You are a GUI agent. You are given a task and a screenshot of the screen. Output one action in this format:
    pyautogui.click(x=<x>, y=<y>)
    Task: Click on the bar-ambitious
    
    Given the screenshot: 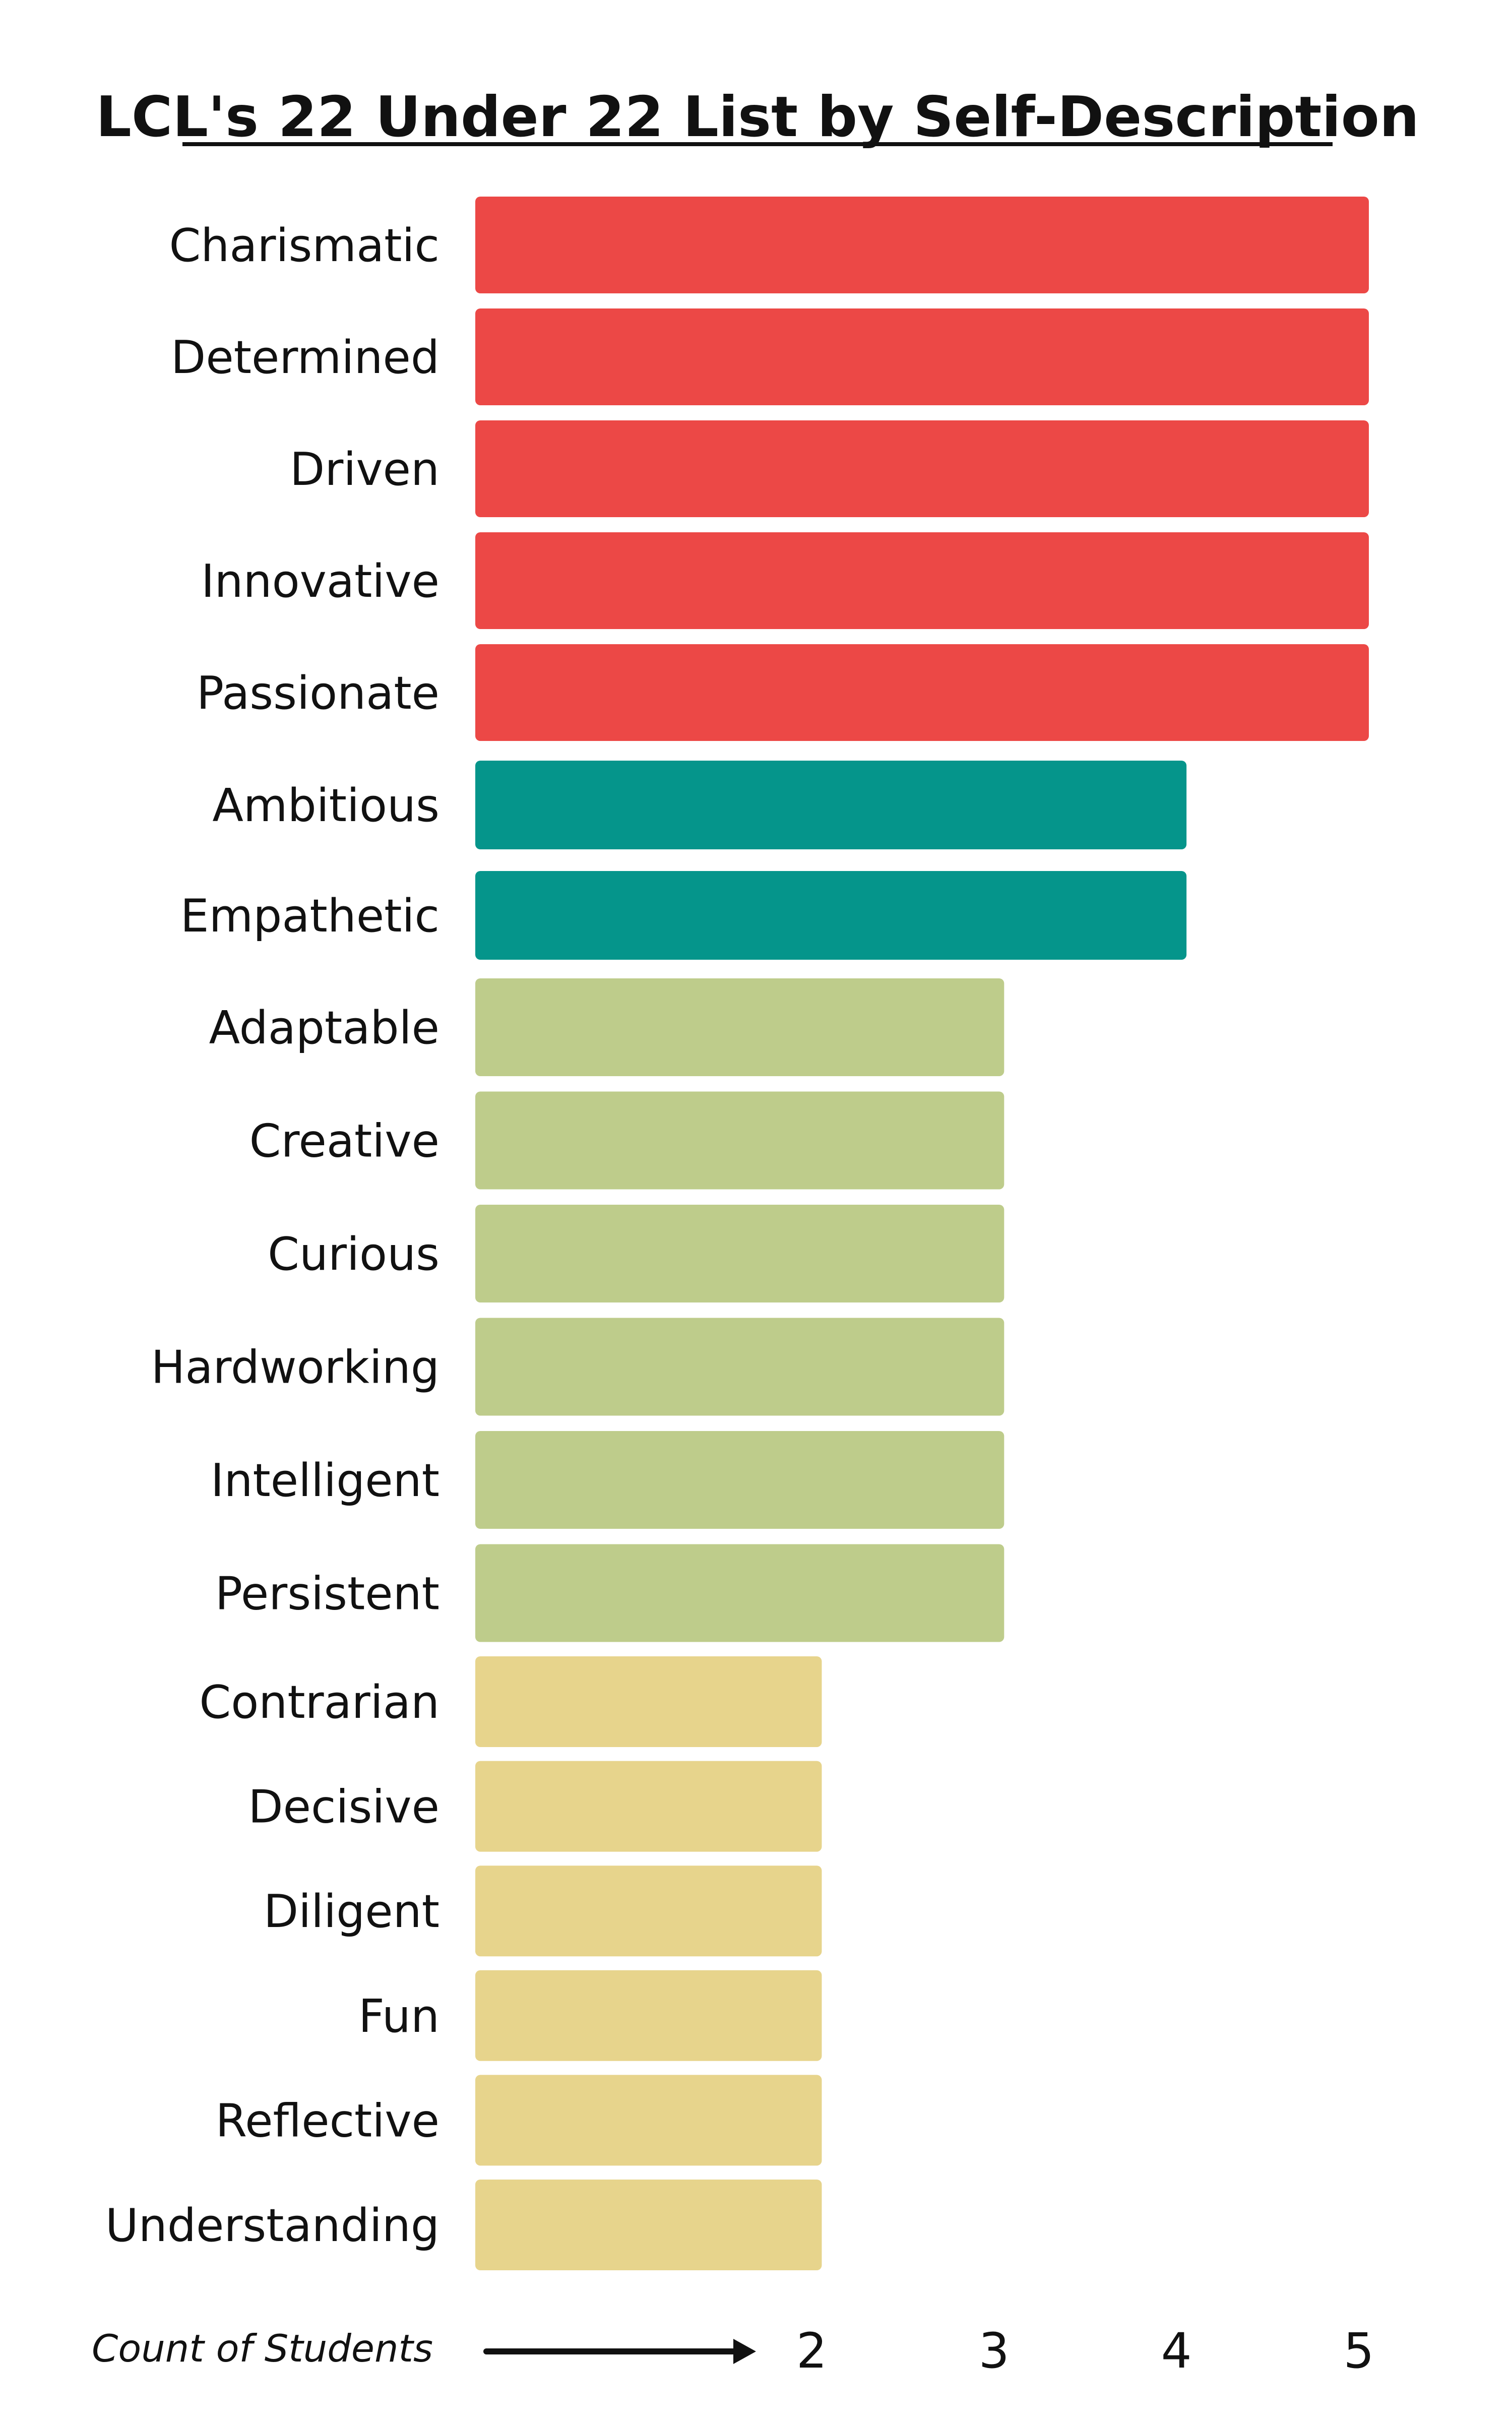 What is the action you would take?
    pyautogui.click(x=831, y=805)
    